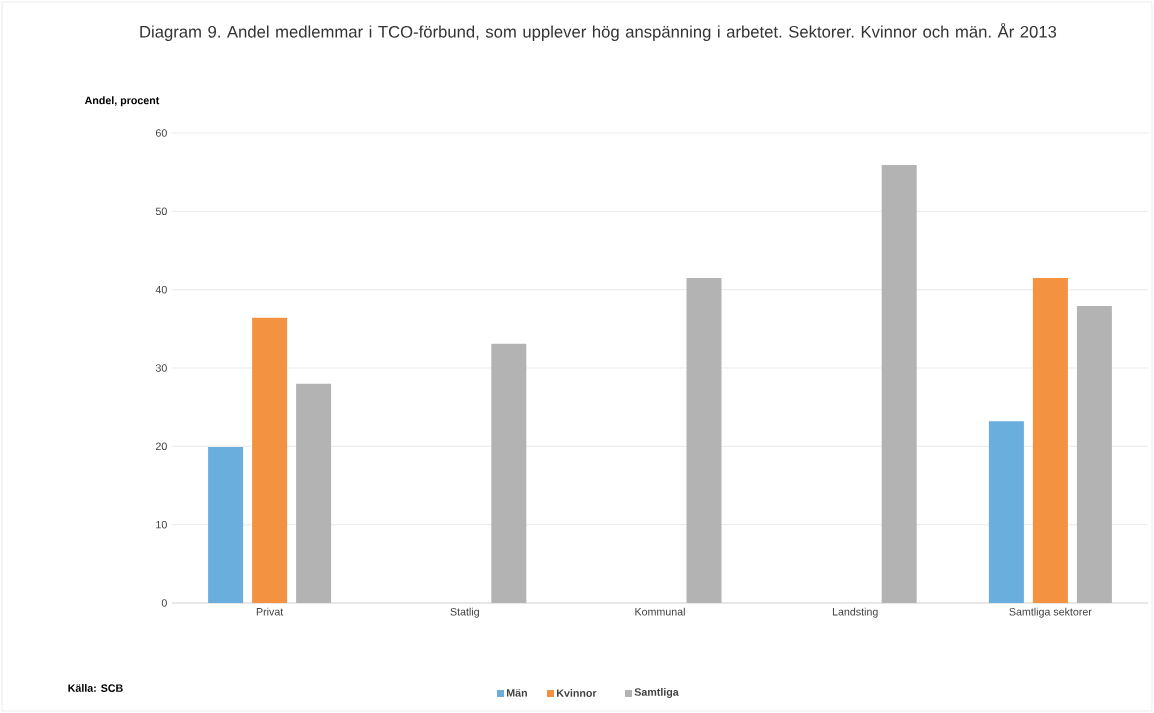  Describe the element at coordinates (516, 693) in the screenshot. I see `legend-label: Män` at that location.